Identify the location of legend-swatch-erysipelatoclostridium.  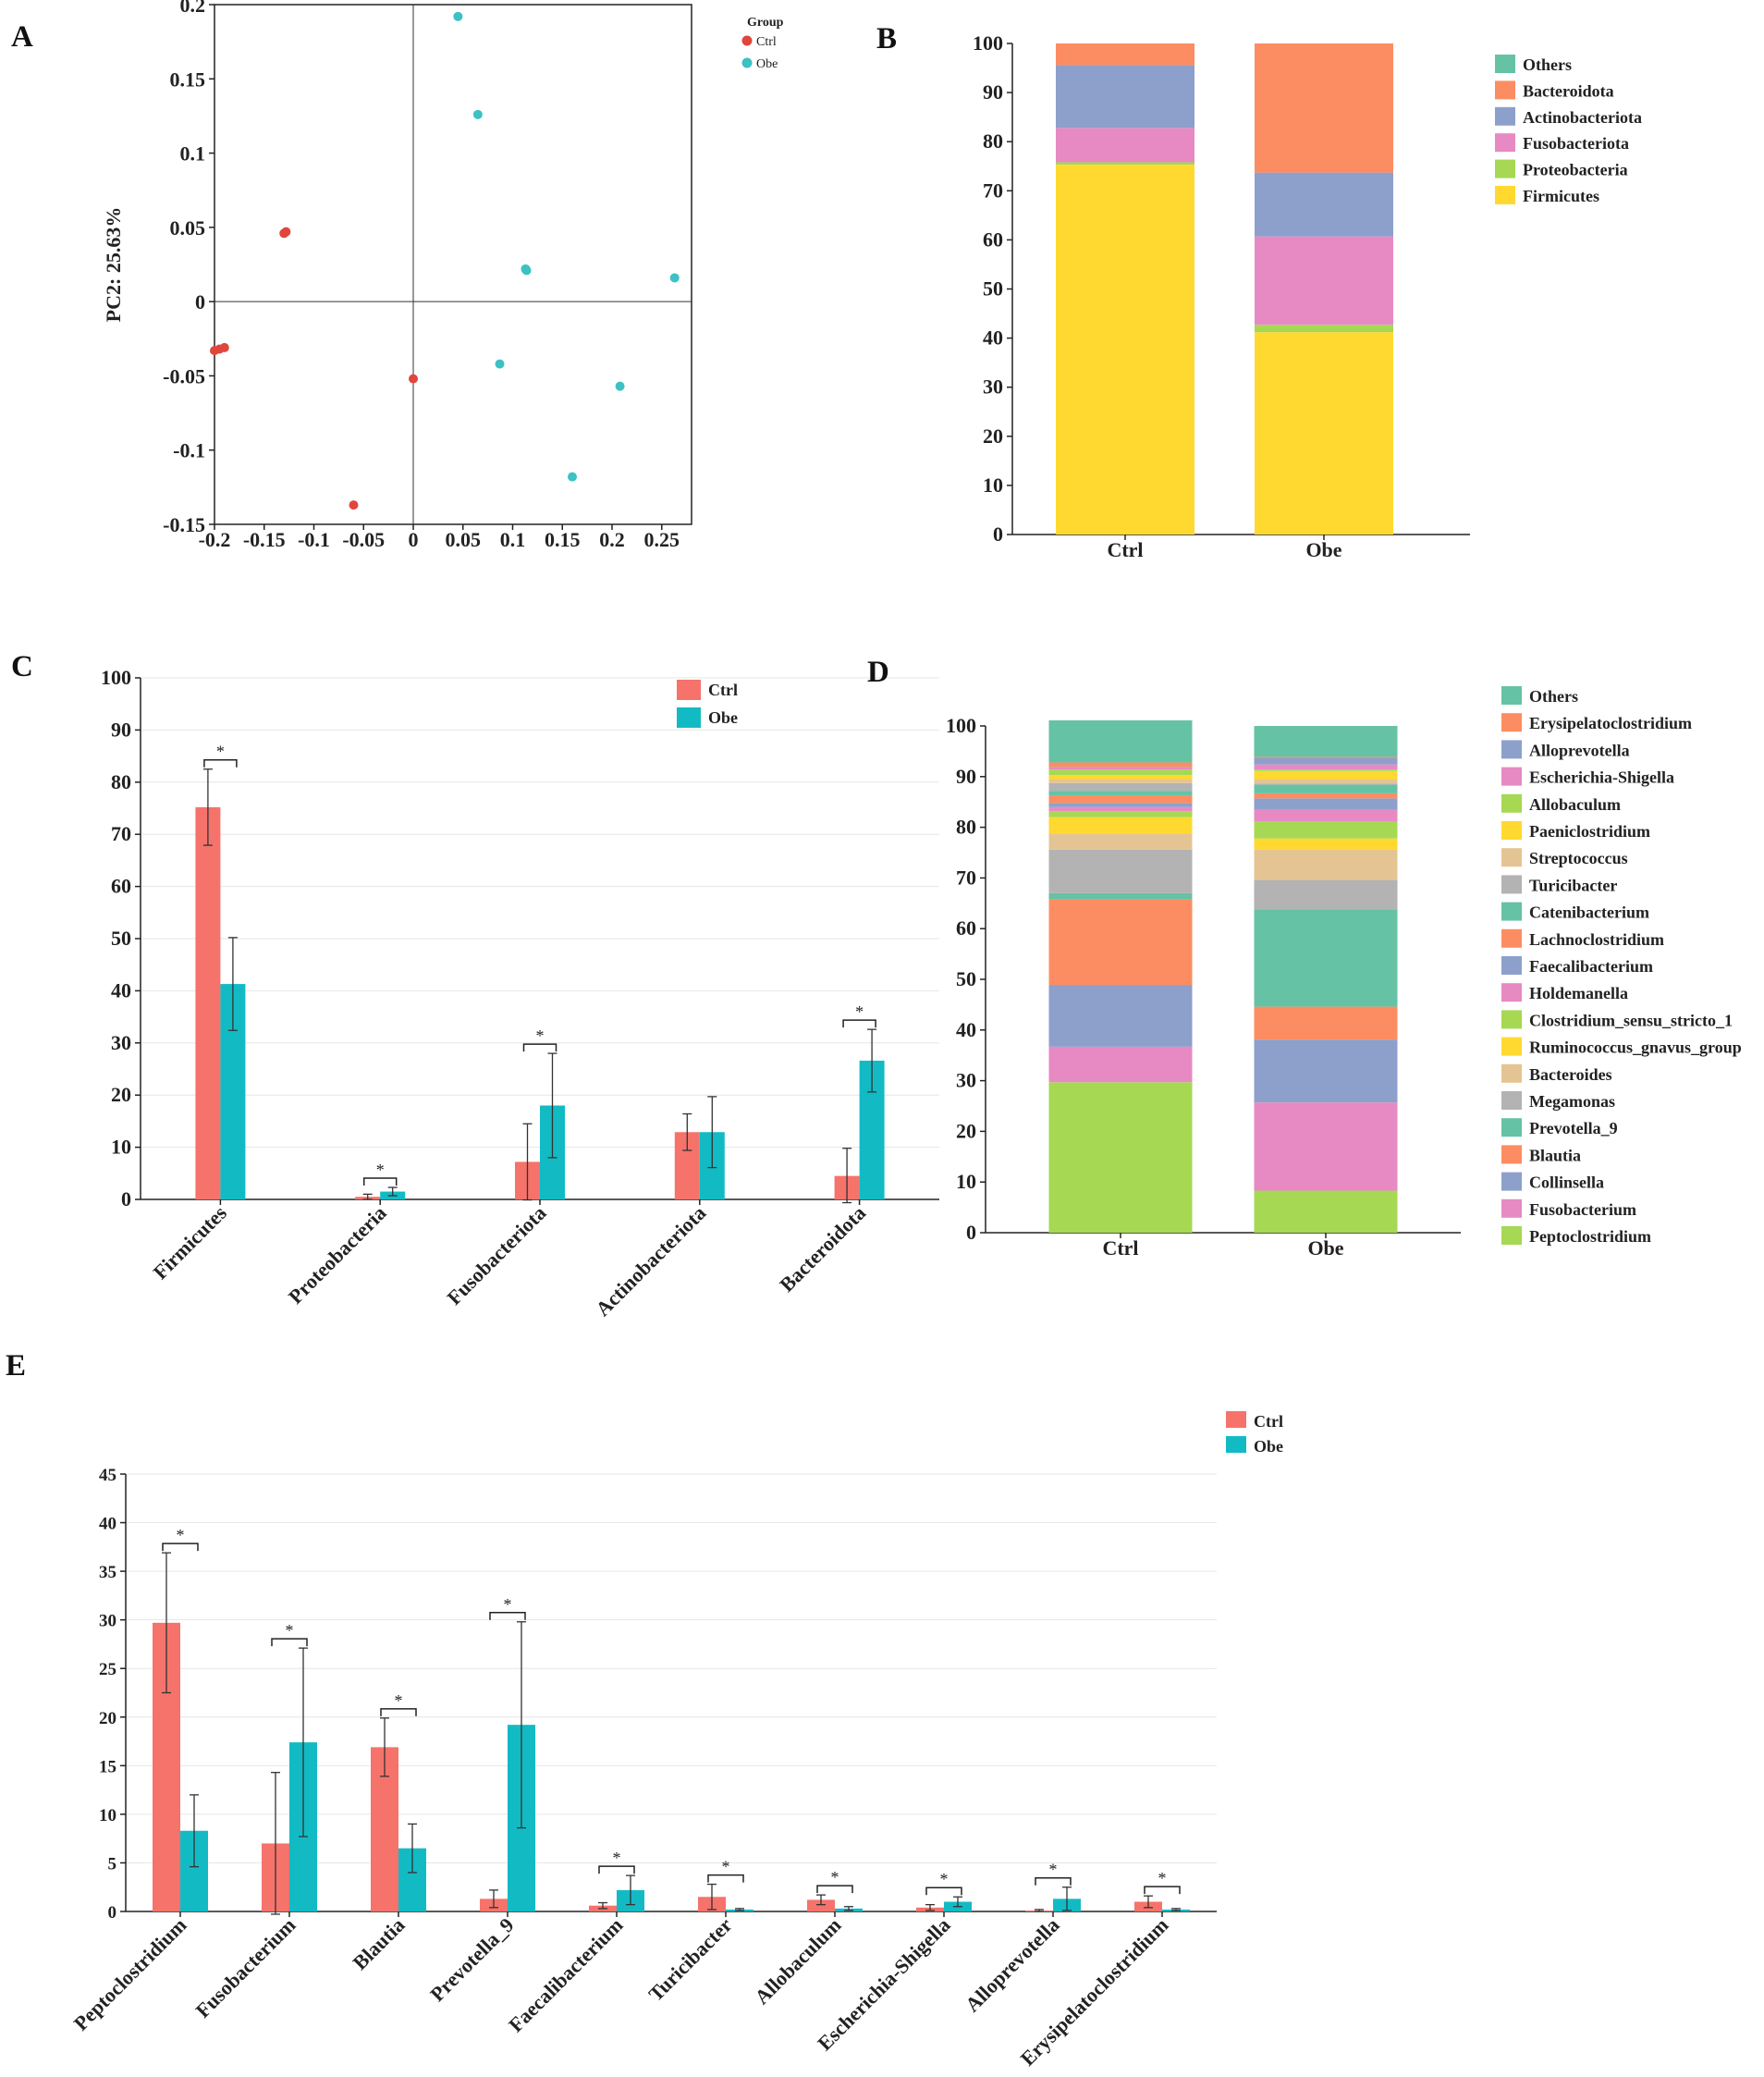
(1512, 723).